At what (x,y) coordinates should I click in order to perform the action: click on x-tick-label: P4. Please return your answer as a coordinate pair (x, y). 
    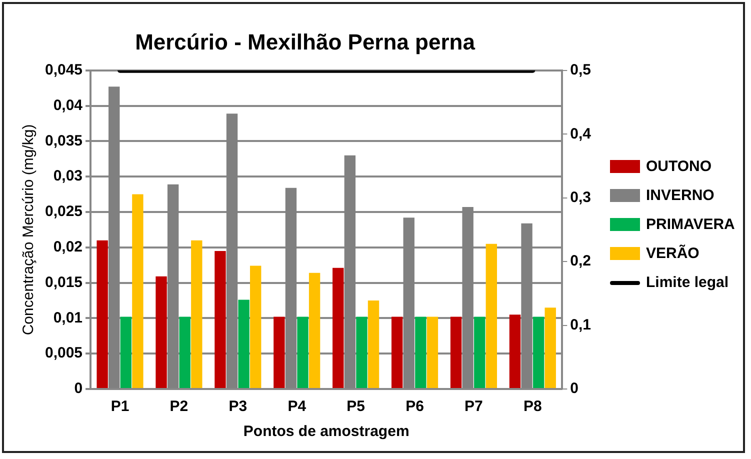
    Looking at the image, I should click on (297, 407).